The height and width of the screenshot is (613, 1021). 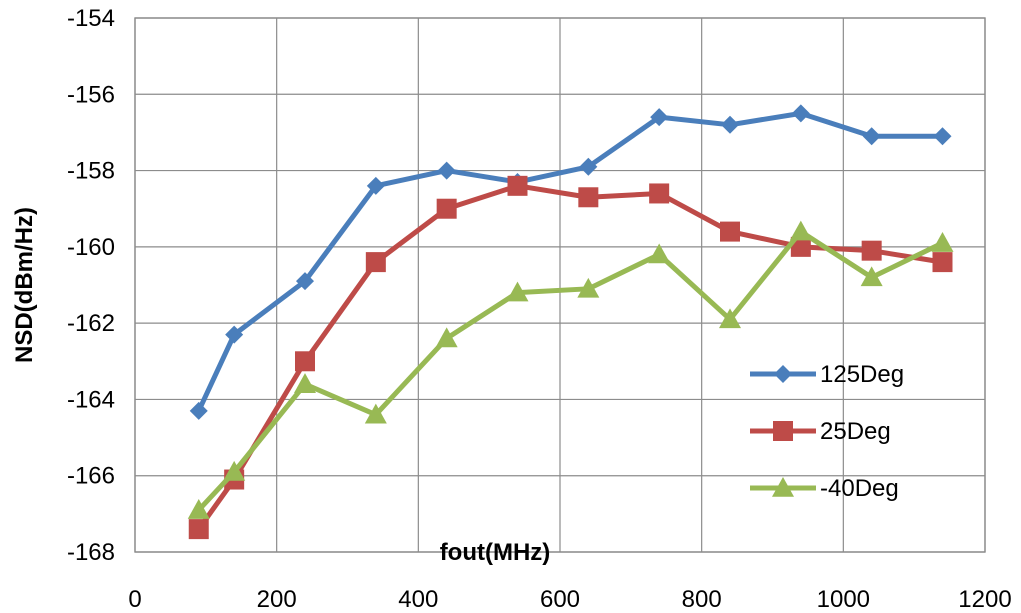 I want to click on y-tick-label: -158, so click(x=91, y=171).